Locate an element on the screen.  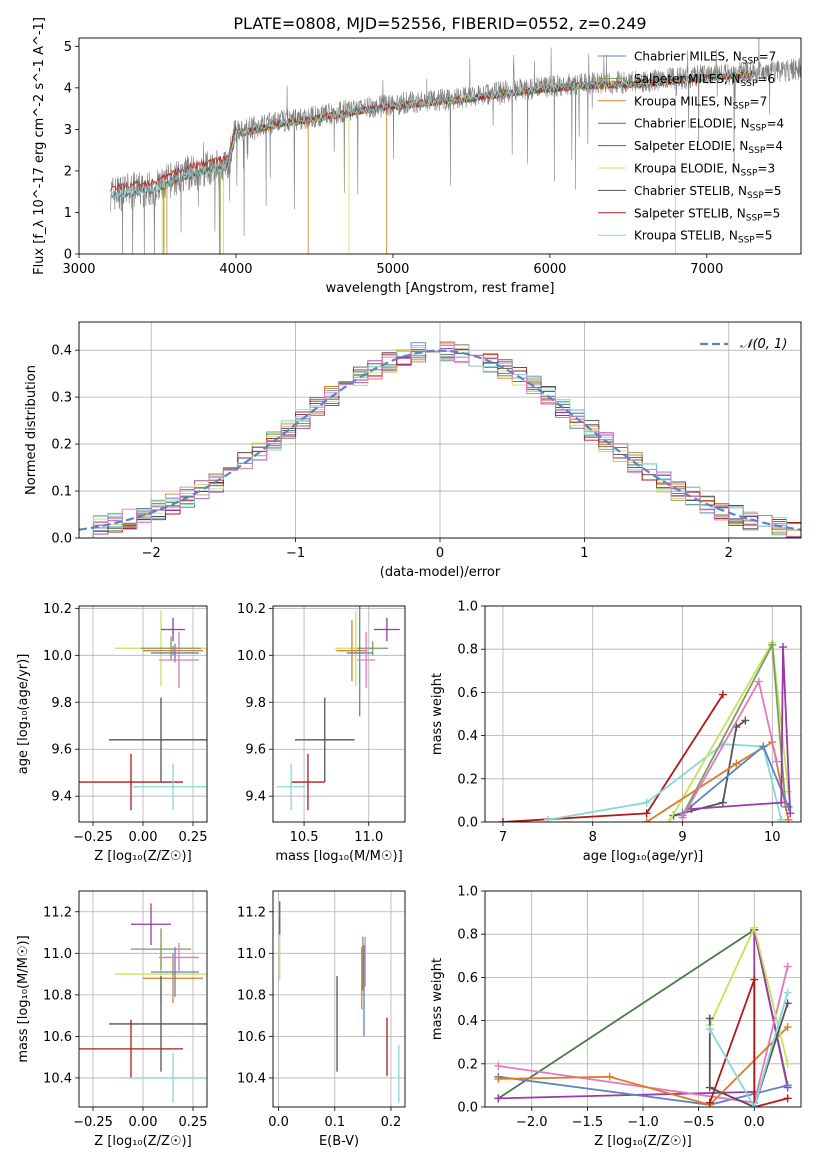
spectrum-xtick-label: 4000 is located at coordinates (235, 269).